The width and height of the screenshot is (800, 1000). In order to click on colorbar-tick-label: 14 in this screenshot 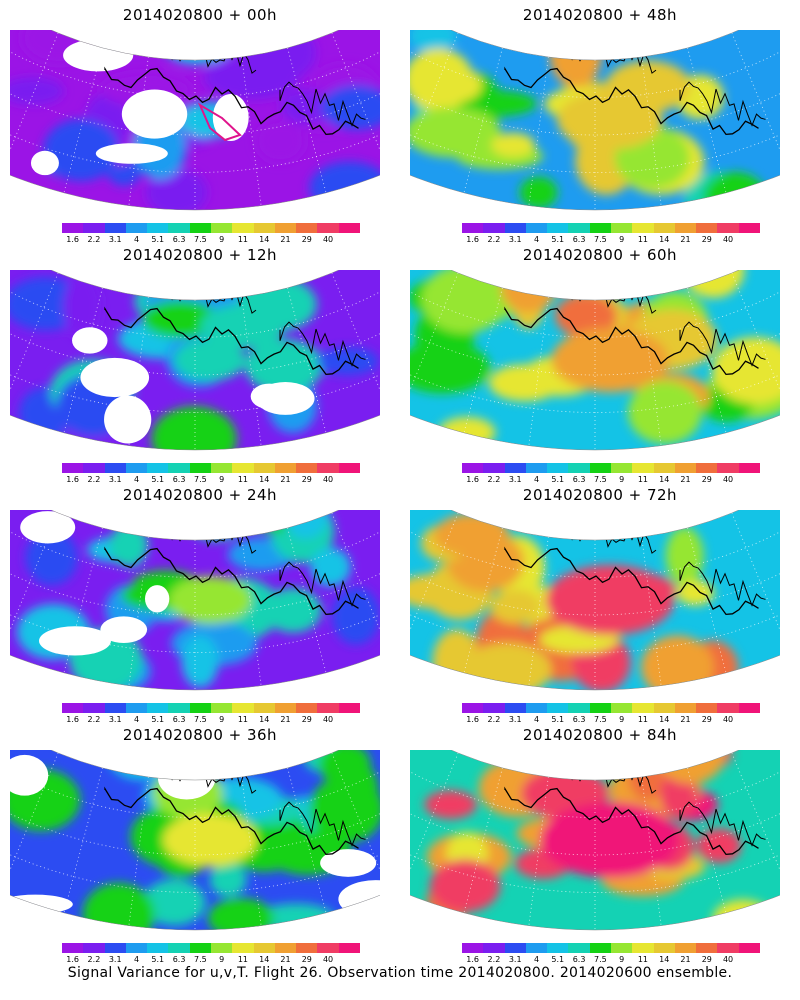, I will do `click(264, 959)`.